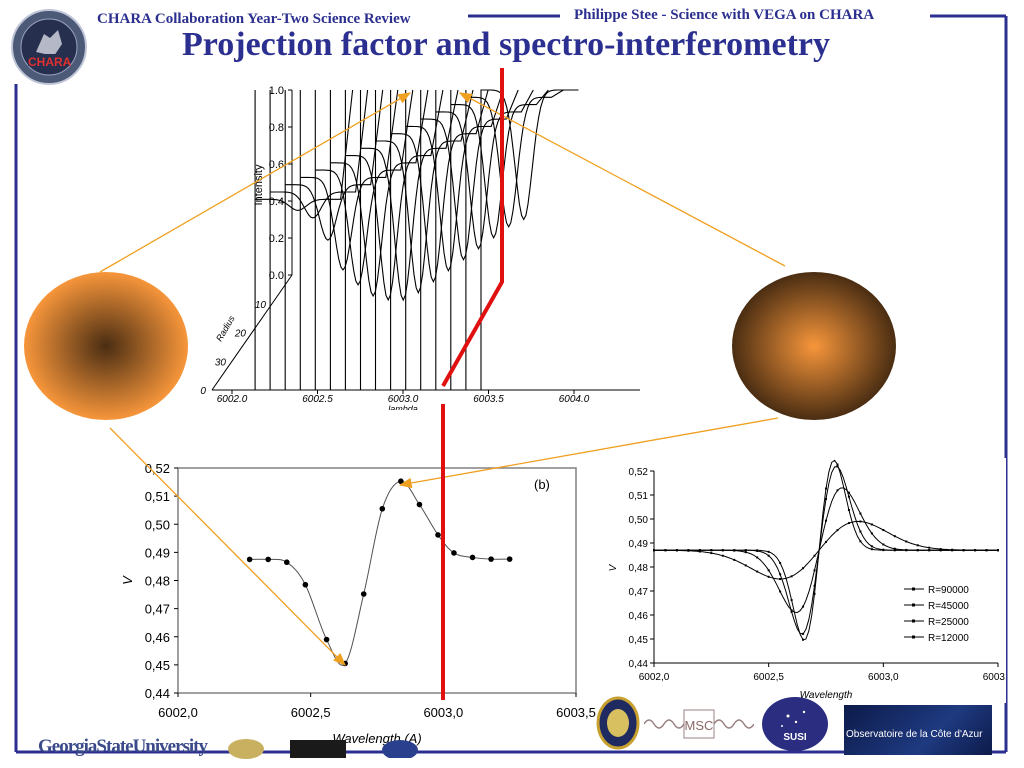 Image resolution: width=1024 pixels, height=768 pixels. Describe the element at coordinates (377, 580) in the screenshot. I see `plot-area` at that location.